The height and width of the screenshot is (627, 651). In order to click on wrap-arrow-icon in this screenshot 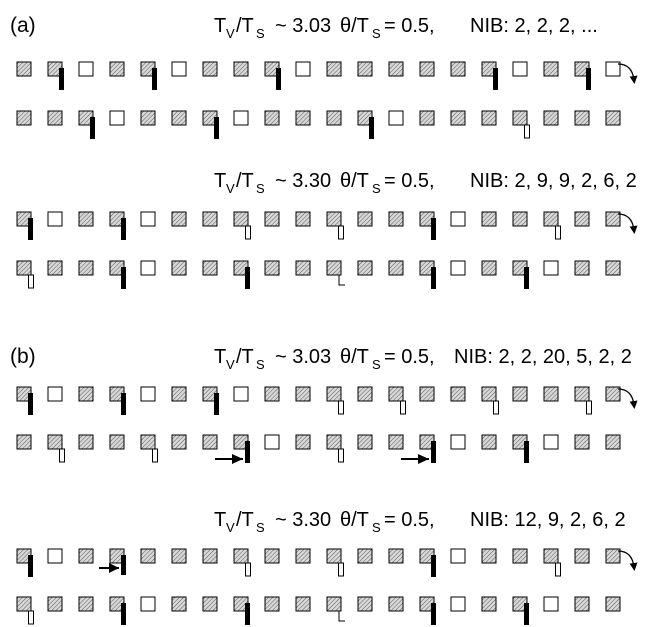, I will do `click(627, 398)`.